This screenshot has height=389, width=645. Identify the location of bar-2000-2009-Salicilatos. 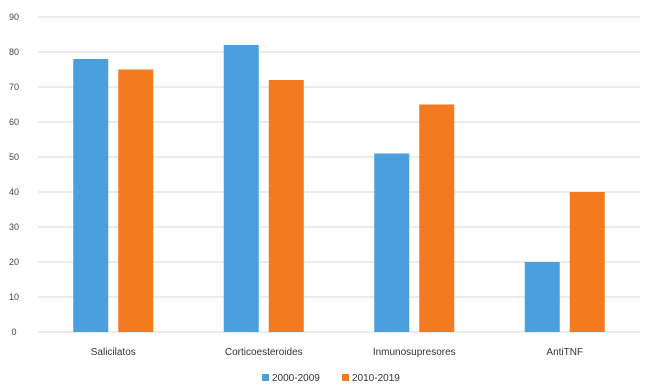
(91, 195).